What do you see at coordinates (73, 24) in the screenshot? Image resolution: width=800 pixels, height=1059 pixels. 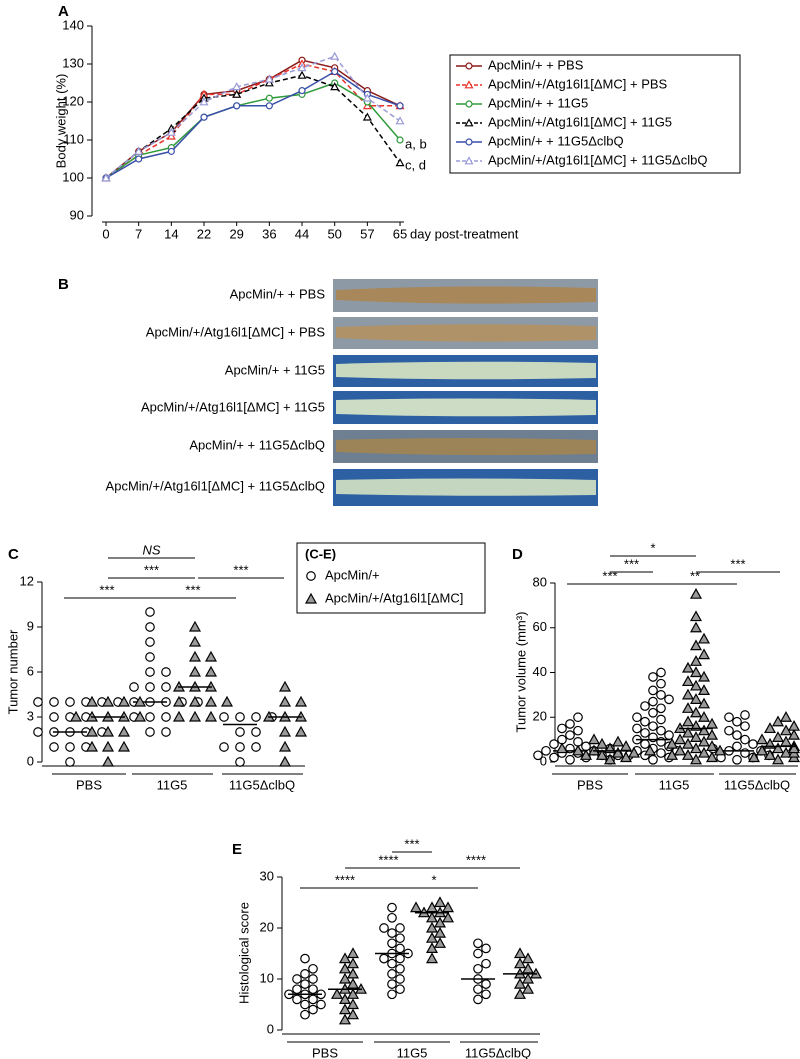 I see `y-tick-label: 140` at bounding box center [73, 24].